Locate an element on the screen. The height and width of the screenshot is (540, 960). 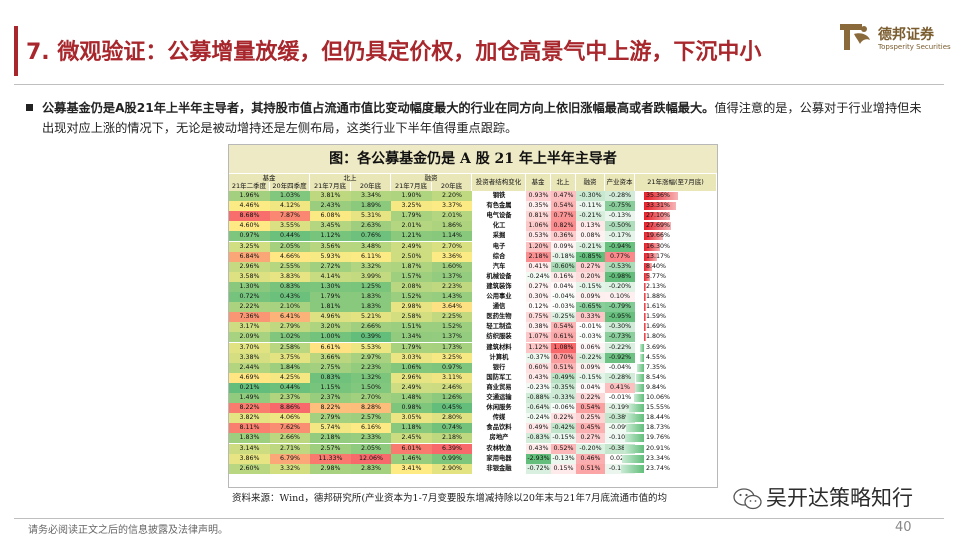
change-cell: -0.15% is located at coordinates (590, 286).